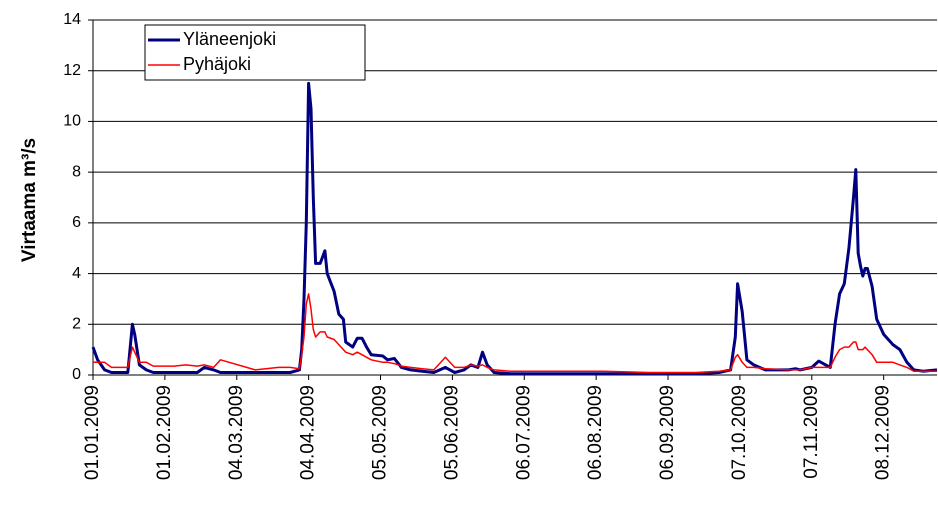 This screenshot has height=528, width=938. What do you see at coordinates (76, 171) in the screenshot?
I see `y-tick-label: 8` at bounding box center [76, 171].